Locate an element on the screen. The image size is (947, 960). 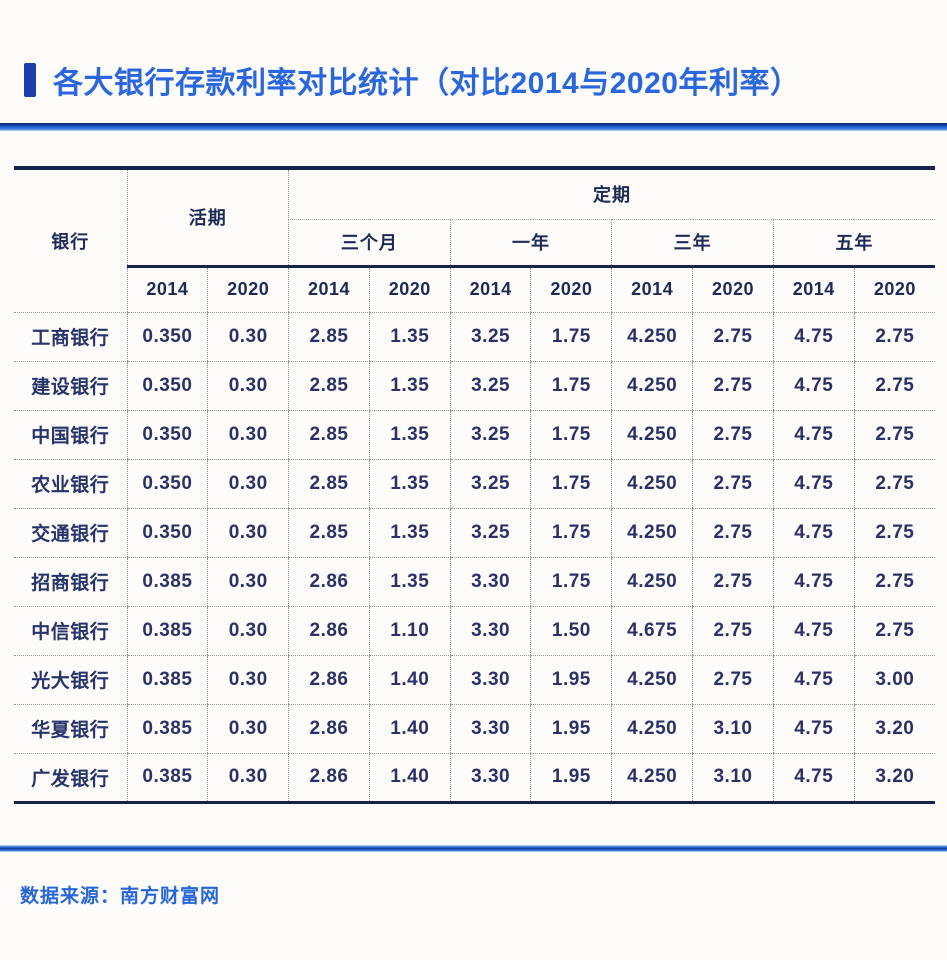
bank-name-cell: 建设银行 is located at coordinates (70, 386).